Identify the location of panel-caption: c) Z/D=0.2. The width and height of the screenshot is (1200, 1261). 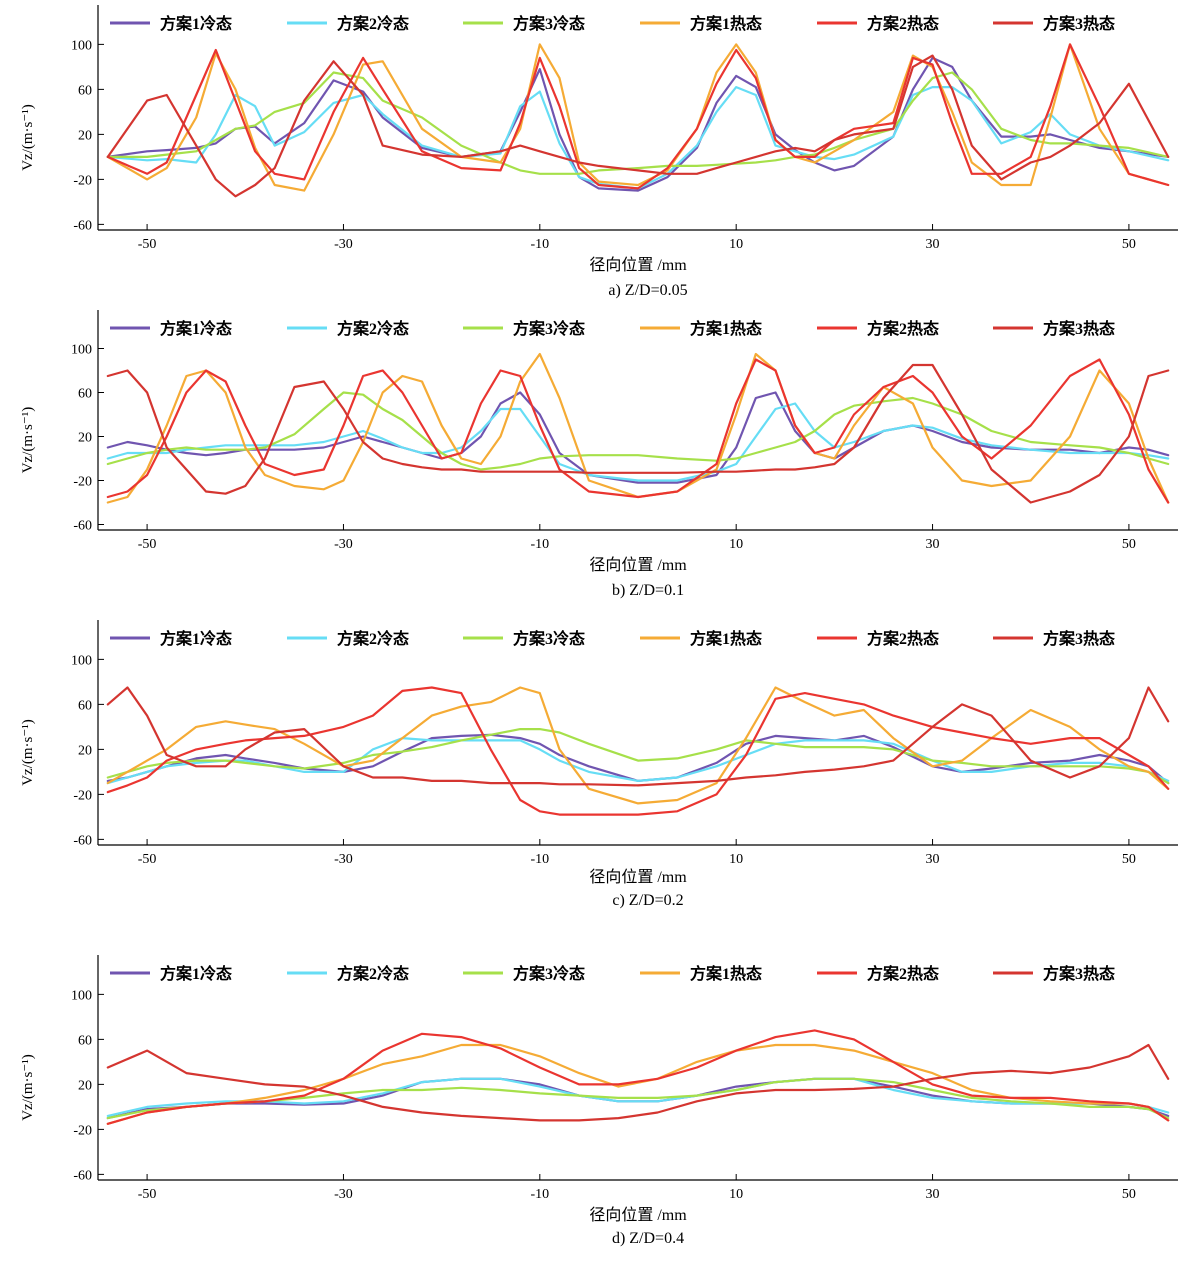
(647, 900).